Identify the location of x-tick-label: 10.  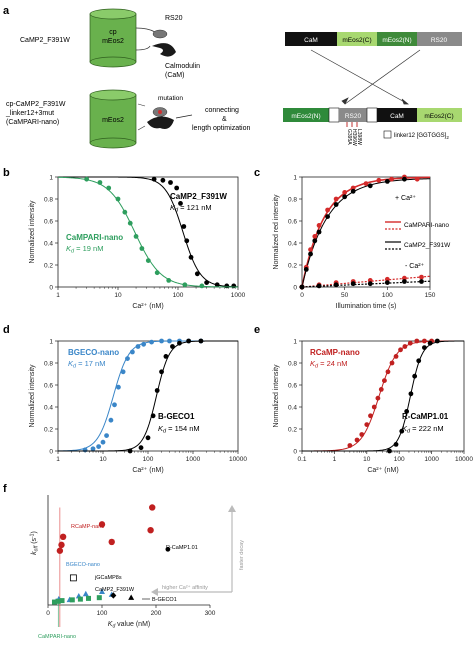
(367, 459).